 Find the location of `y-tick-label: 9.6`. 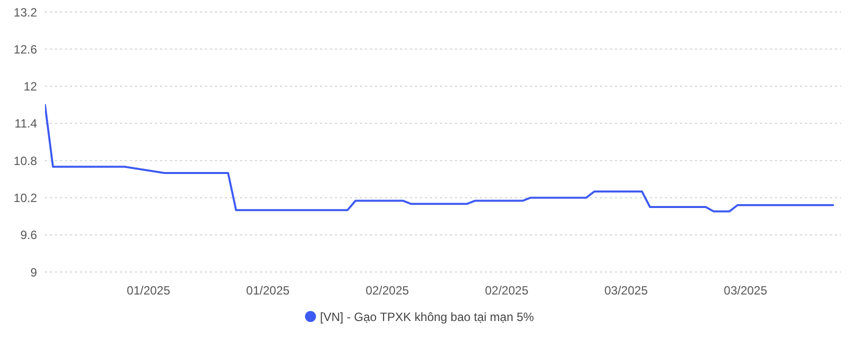

y-tick-label: 9.6 is located at coordinates (29, 235).